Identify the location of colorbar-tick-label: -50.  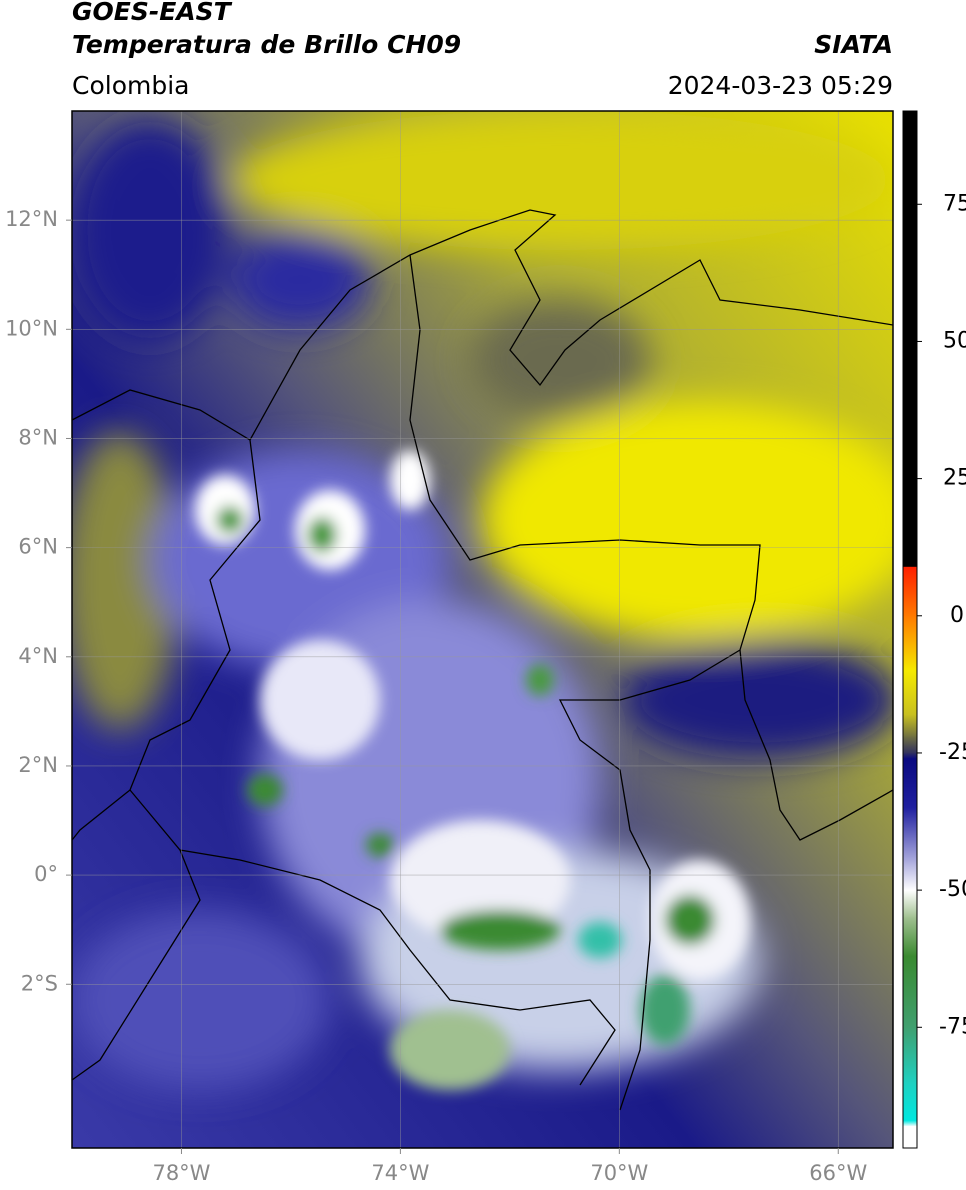
(952, 889).